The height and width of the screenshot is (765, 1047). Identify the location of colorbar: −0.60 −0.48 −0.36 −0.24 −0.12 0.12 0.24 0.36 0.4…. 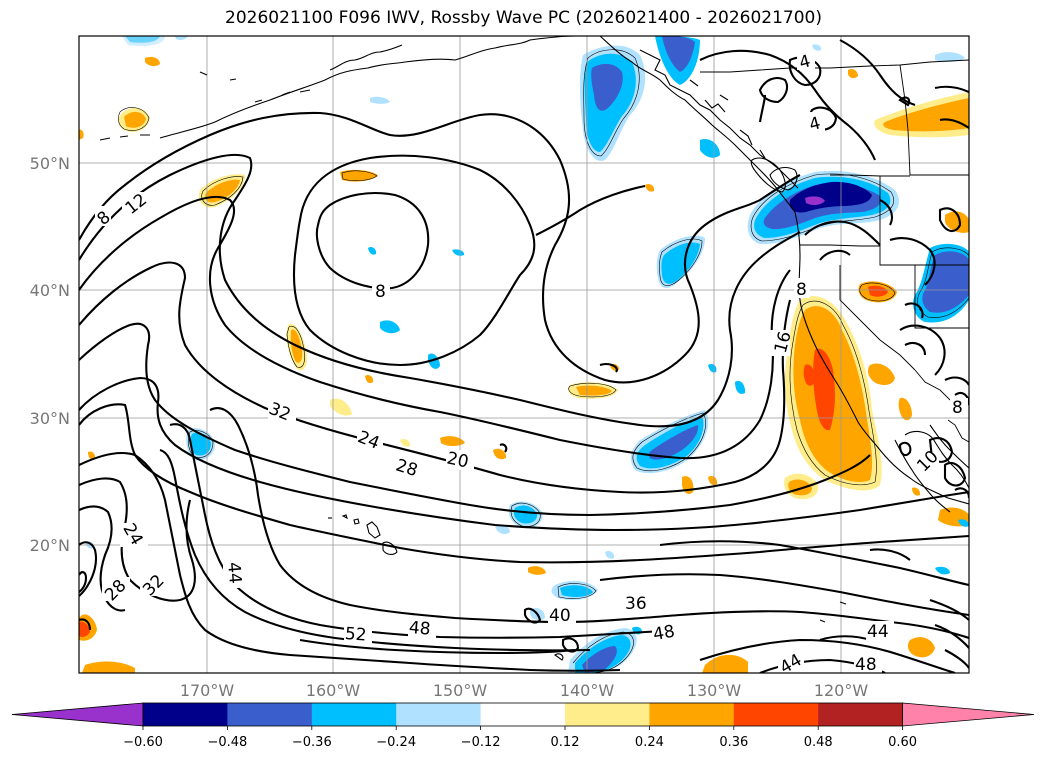
(523, 726).